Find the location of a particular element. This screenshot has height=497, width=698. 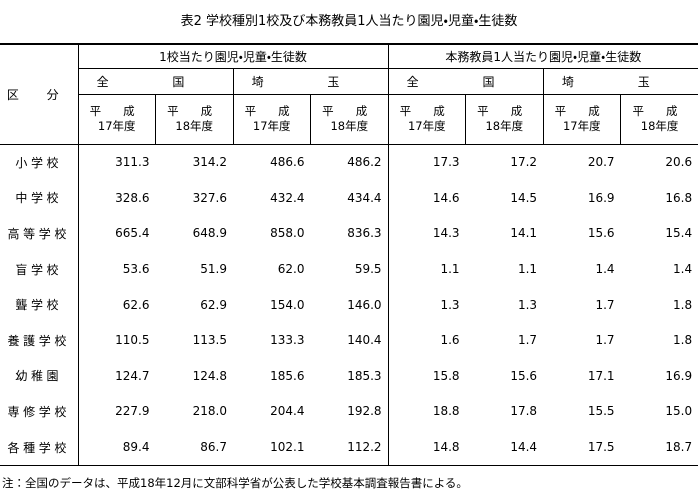

cell: 14.4 is located at coordinates (504, 447).